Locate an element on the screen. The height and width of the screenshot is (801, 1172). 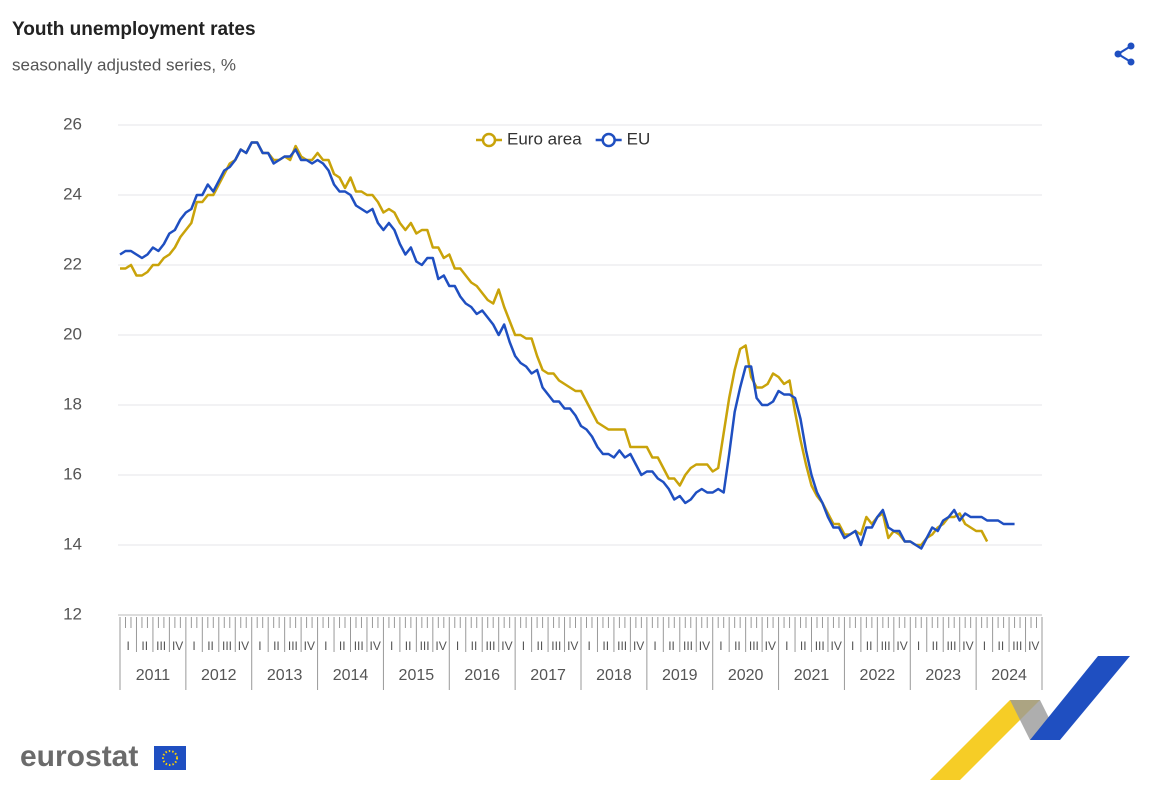
x-tick-label: 2013 is located at coordinates (285, 675).